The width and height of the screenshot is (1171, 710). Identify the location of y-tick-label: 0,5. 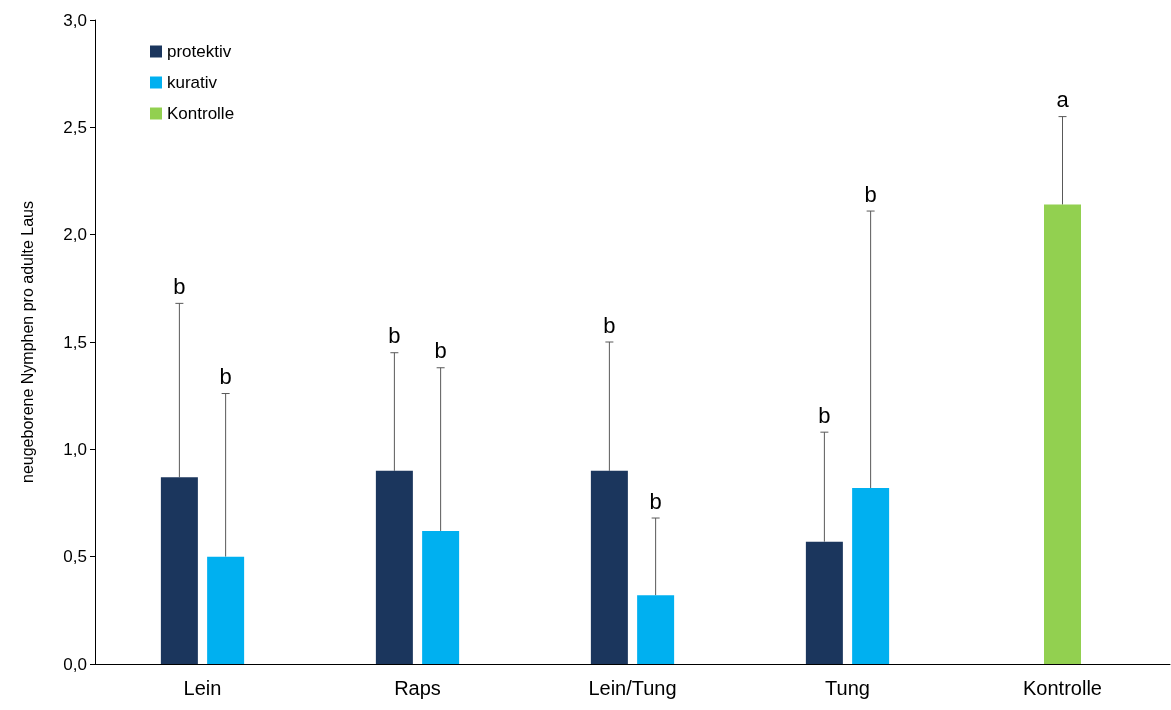
(75, 557).